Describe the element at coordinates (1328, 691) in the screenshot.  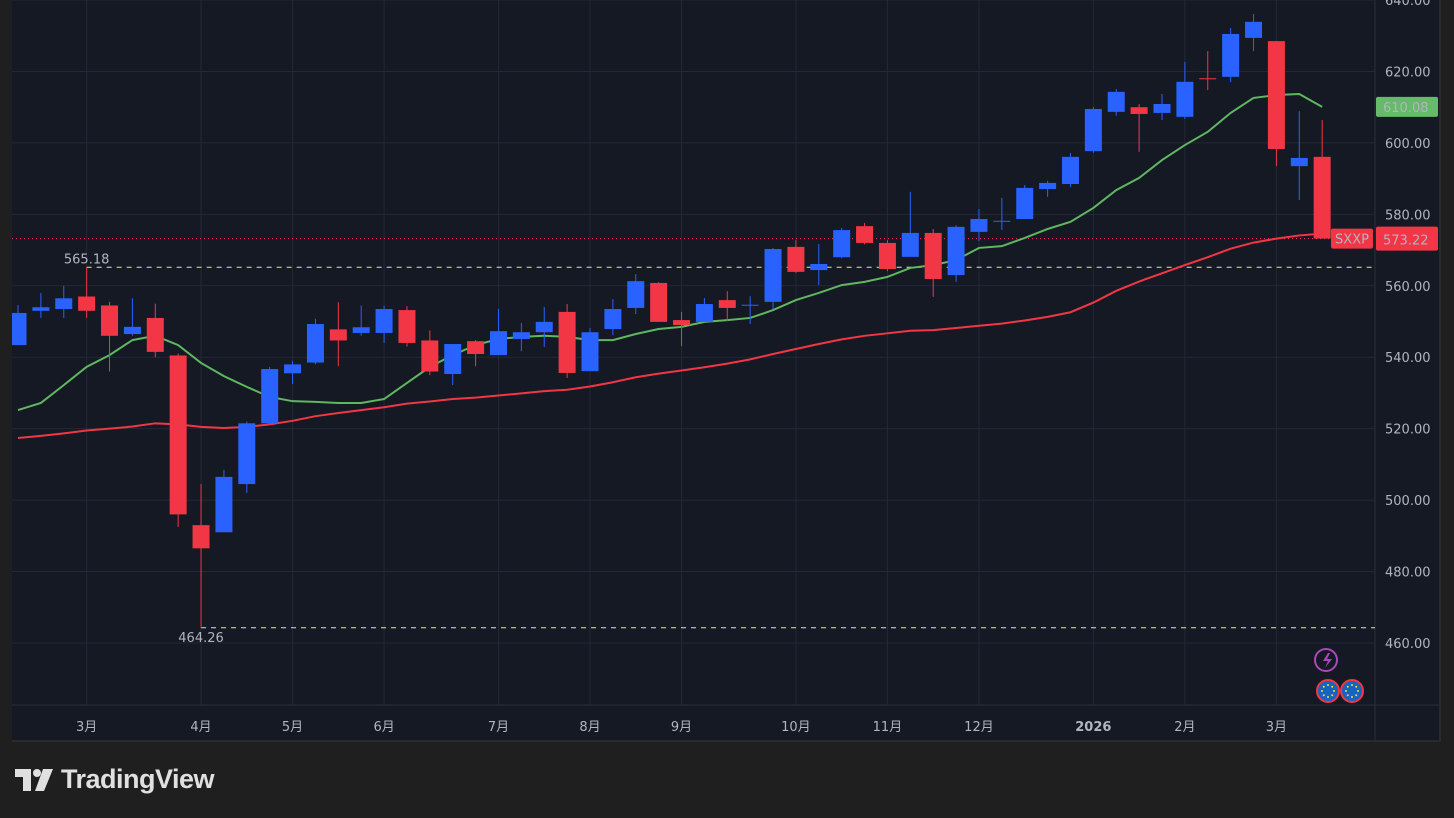
I see `eu-flag-icon` at that location.